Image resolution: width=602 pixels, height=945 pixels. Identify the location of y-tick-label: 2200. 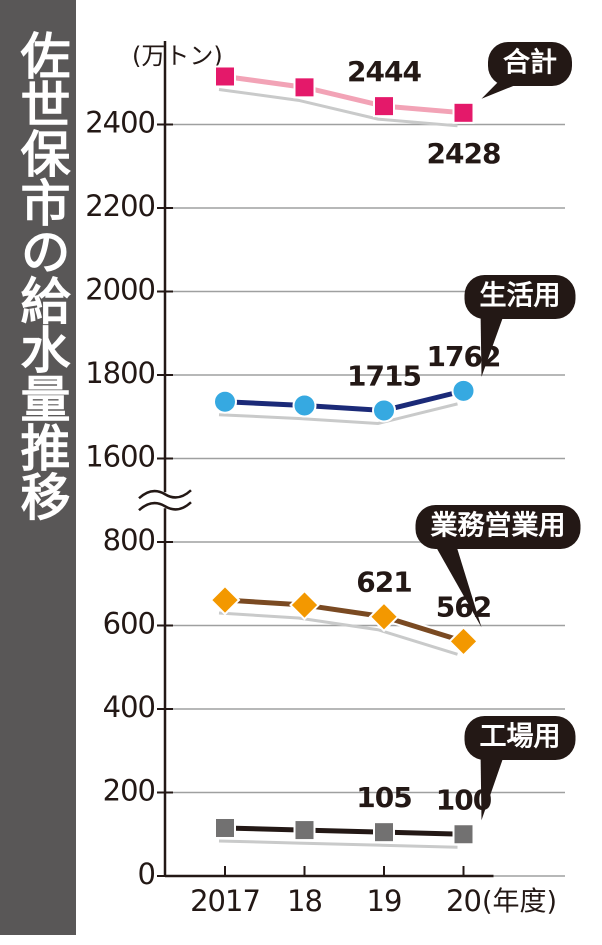
(120, 206).